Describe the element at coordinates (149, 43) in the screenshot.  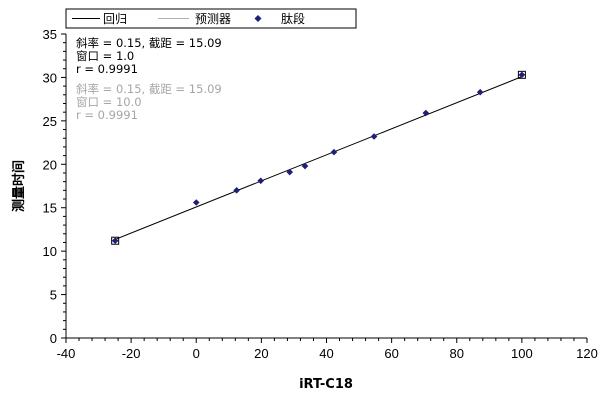
I see `regression-slope-intercept: 斜率 = 0.15, 截距 = 15.09` at that location.